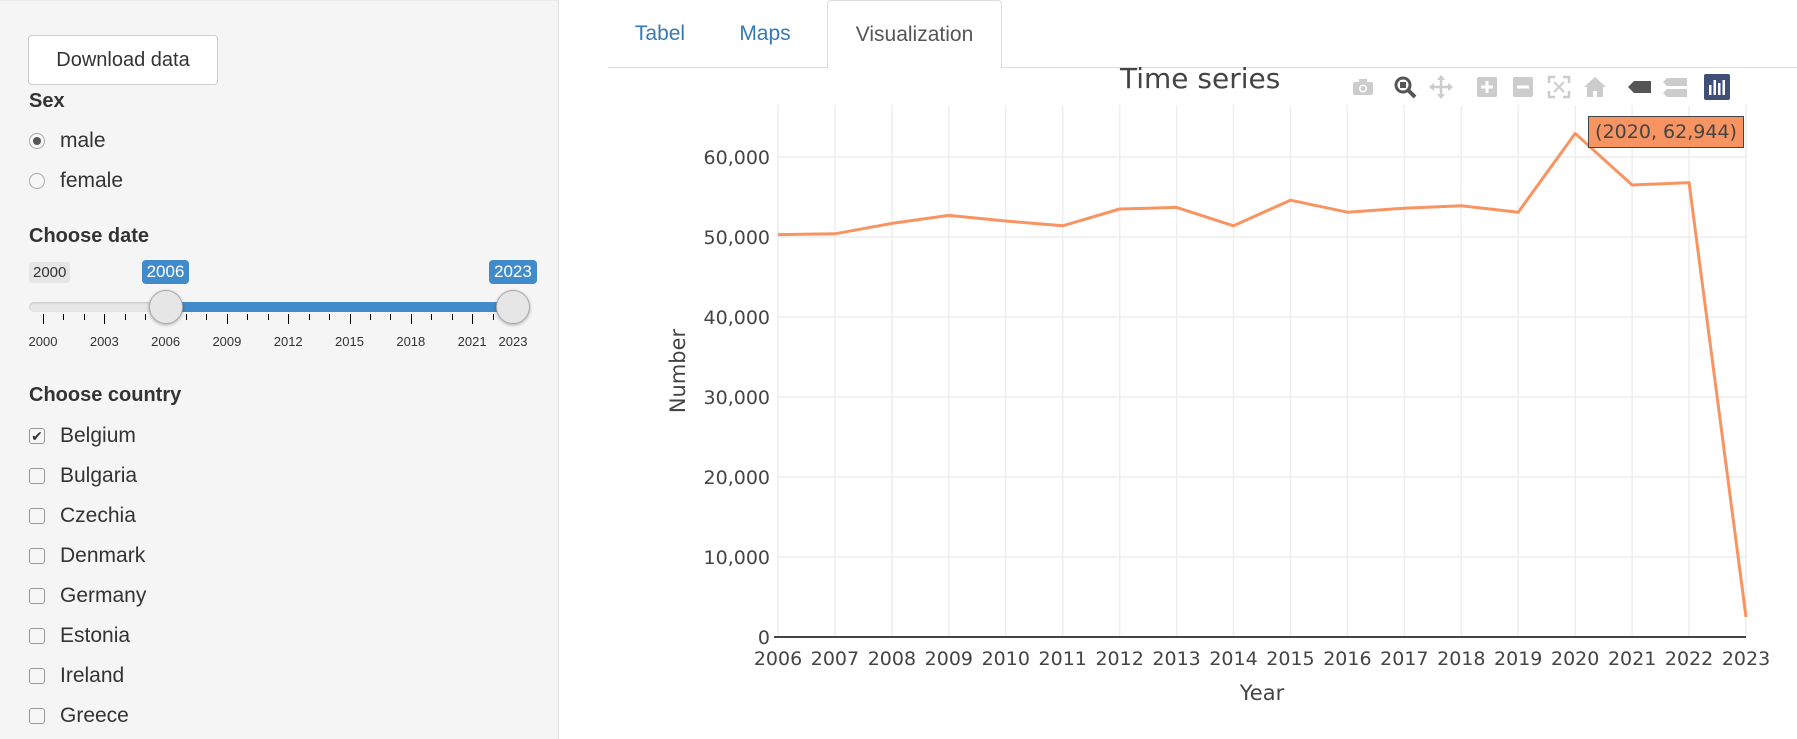  Describe the element at coordinates (765, 33) in the screenshot. I see `tab-maps: Maps` at that location.